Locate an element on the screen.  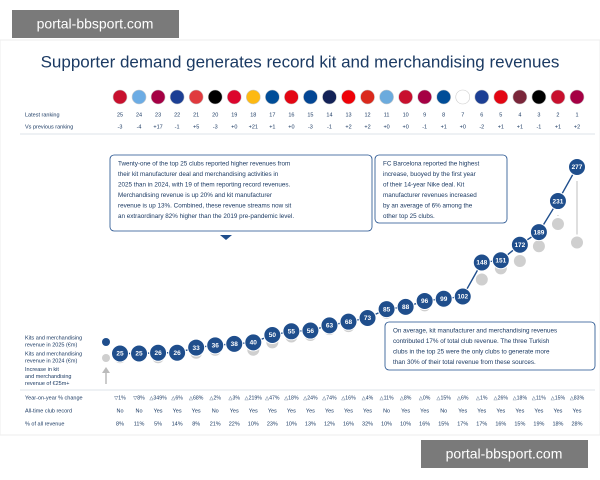
yoy-change: ▽8% is located at coordinates (139, 398).